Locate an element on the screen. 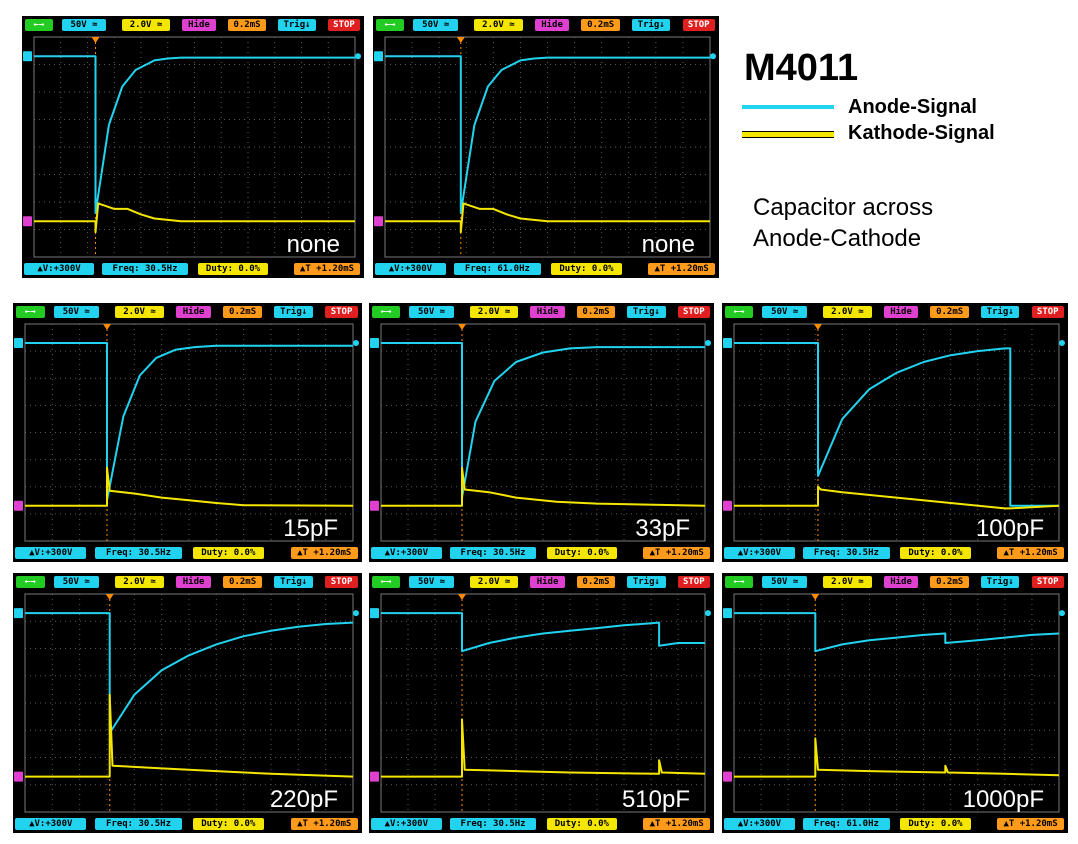 This screenshot has width=1078, height=844. legend-label-kathode: Kathode-Signal is located at coordinates (921, 133).